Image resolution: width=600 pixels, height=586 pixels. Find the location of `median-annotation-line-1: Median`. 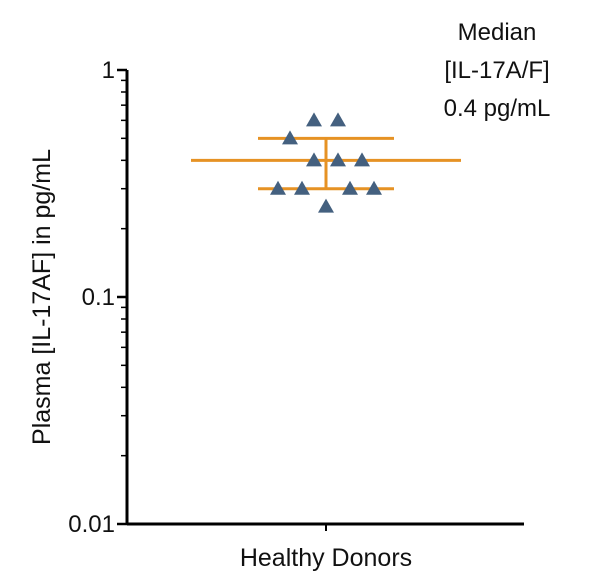

median-annotation-line-1: Median is located at coordinates (497, 32).